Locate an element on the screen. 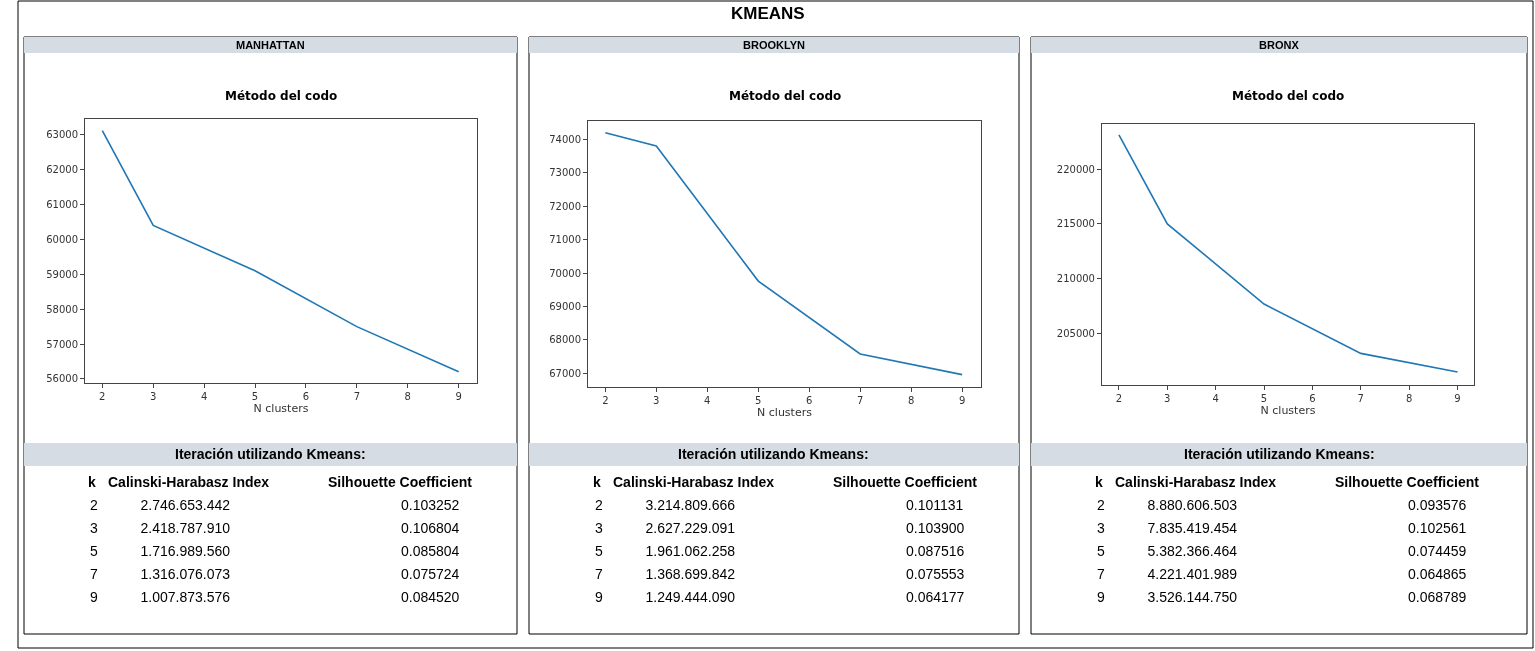 The height and width of the screenshot is (651, 1535). text: 5 1.961.062.258 is located at coordinates (665, 551).